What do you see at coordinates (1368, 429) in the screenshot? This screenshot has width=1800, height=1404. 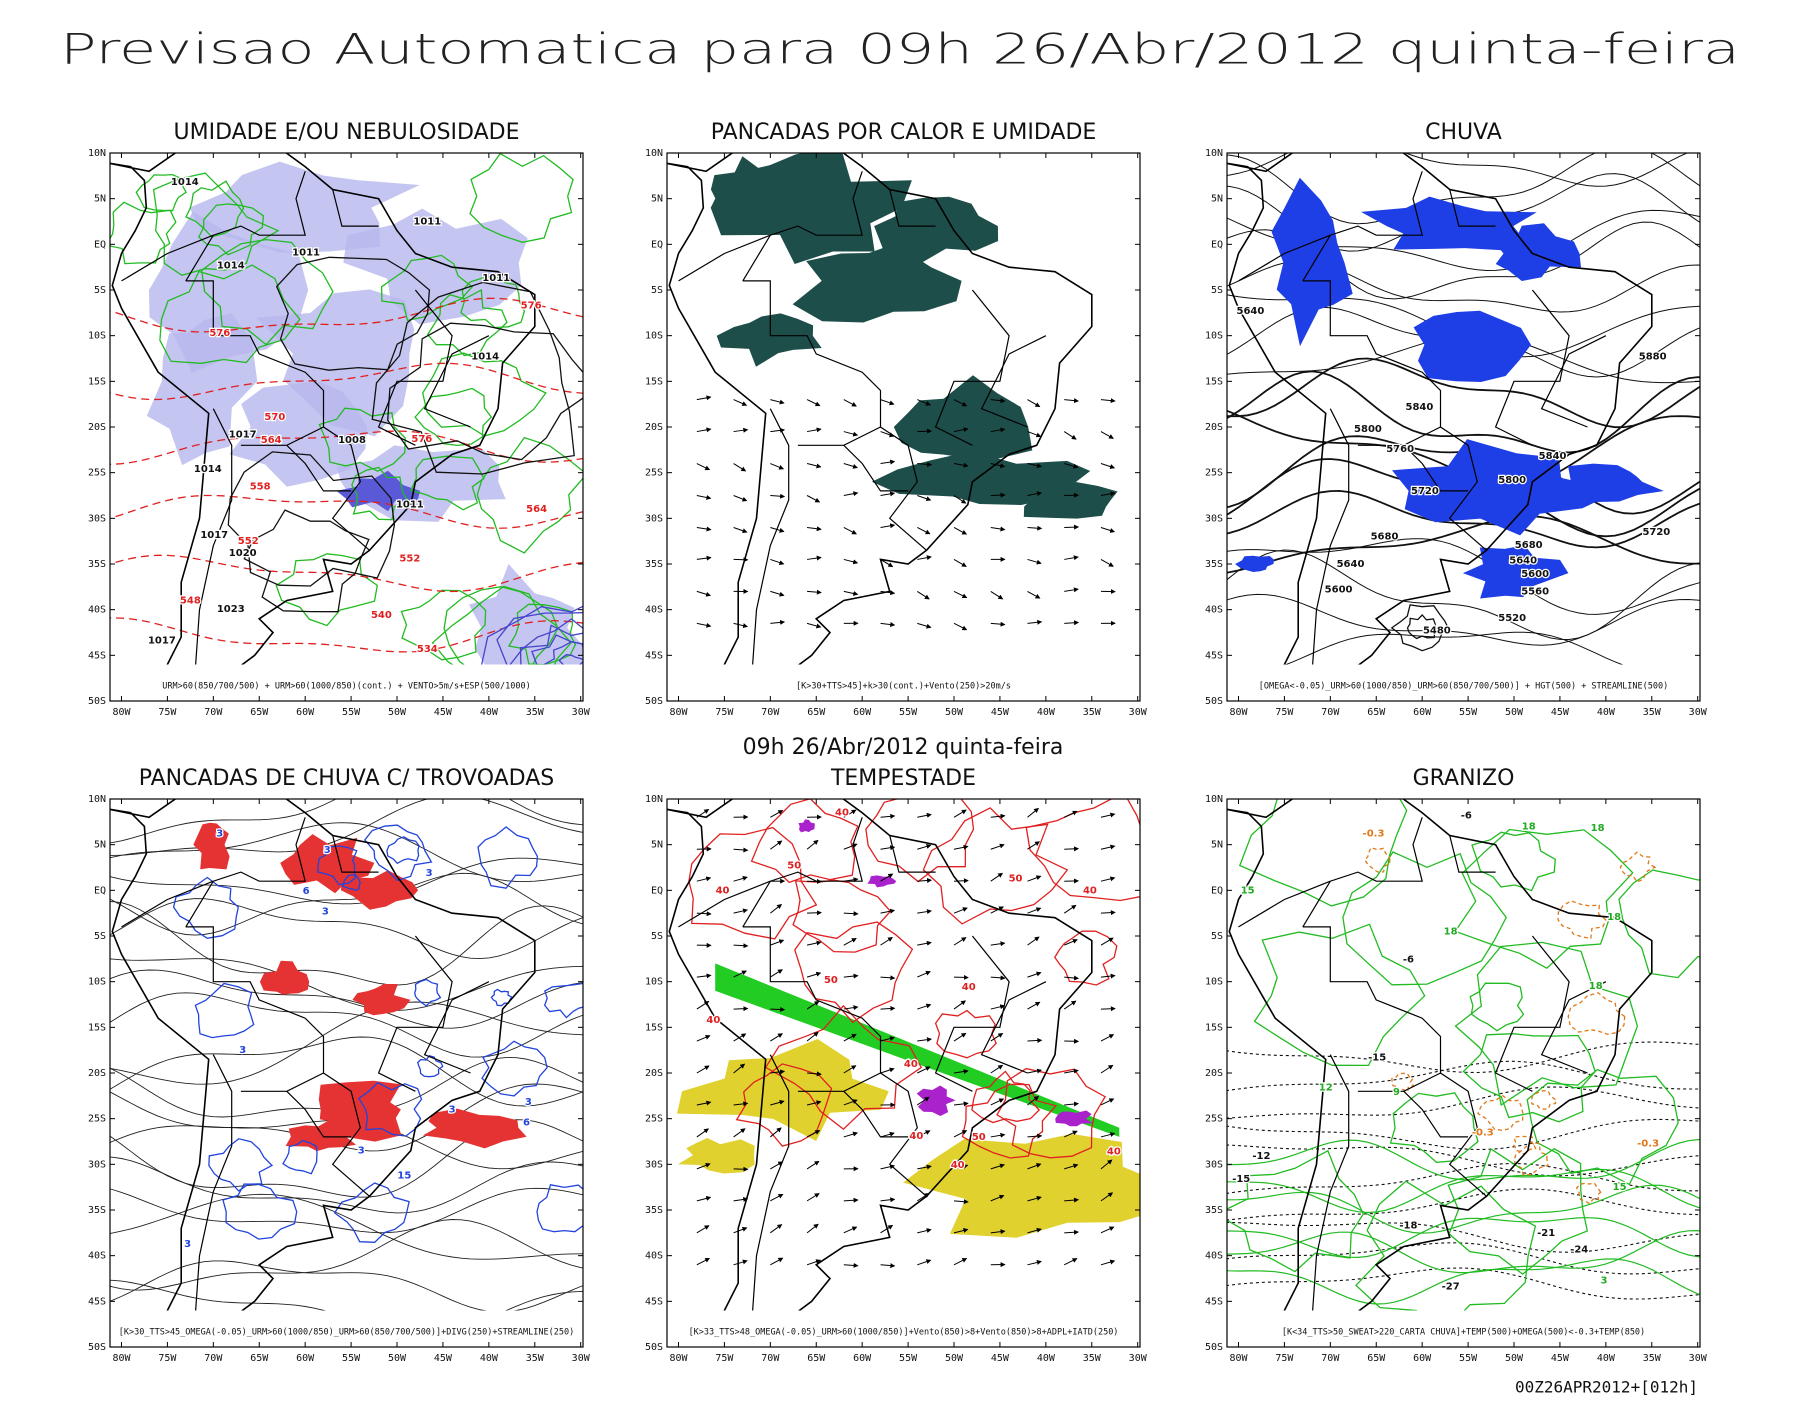 I see `contour-label: 5800` at bounding box center [1368, 429].